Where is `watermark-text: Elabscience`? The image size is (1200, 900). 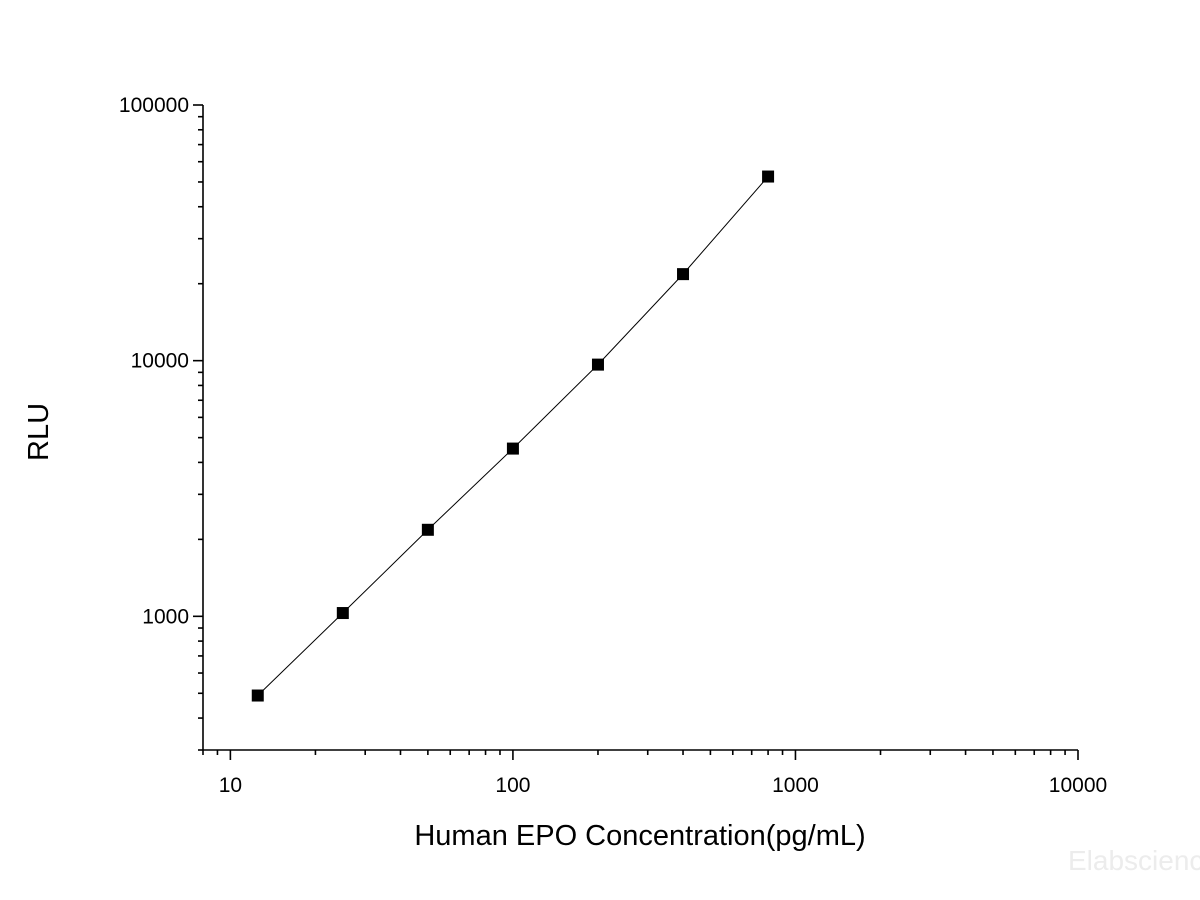
watermark-text: Elabscience is located at coordinates (1134, 860).